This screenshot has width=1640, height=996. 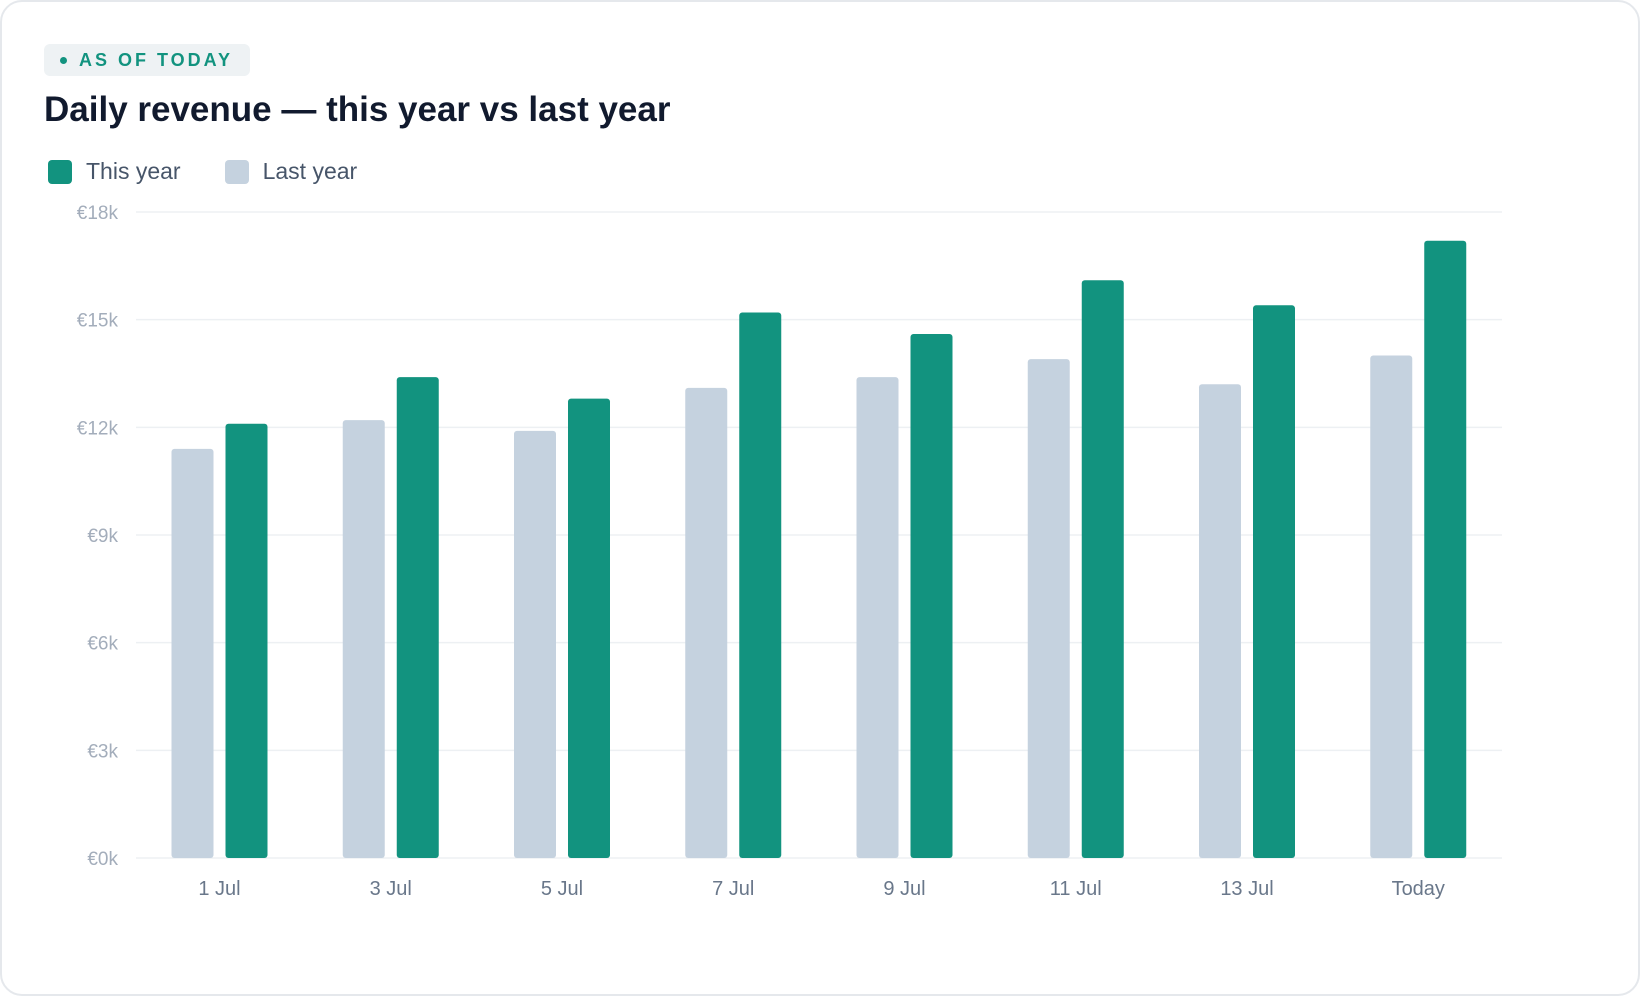 What do you see at coordinates (904, 889) in the screenshot?
I see `x-tick-label: 9 Jul` at bounding box center [904, 889].